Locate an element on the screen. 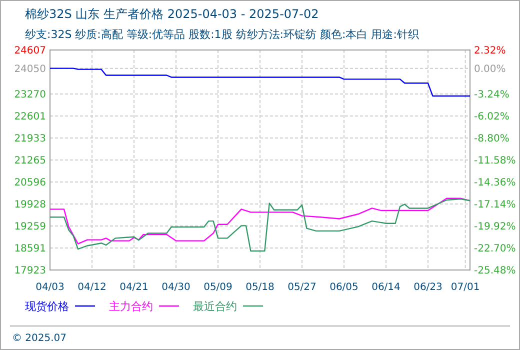 This screenshot has width=520, height=350. y2-tick-label: -3.24% is located at coordinates (492, 95).